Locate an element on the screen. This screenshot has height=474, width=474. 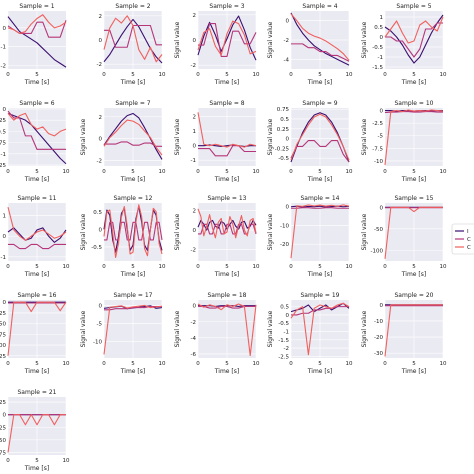
y-tick-label: -75 is located at coordinates (3, 335).